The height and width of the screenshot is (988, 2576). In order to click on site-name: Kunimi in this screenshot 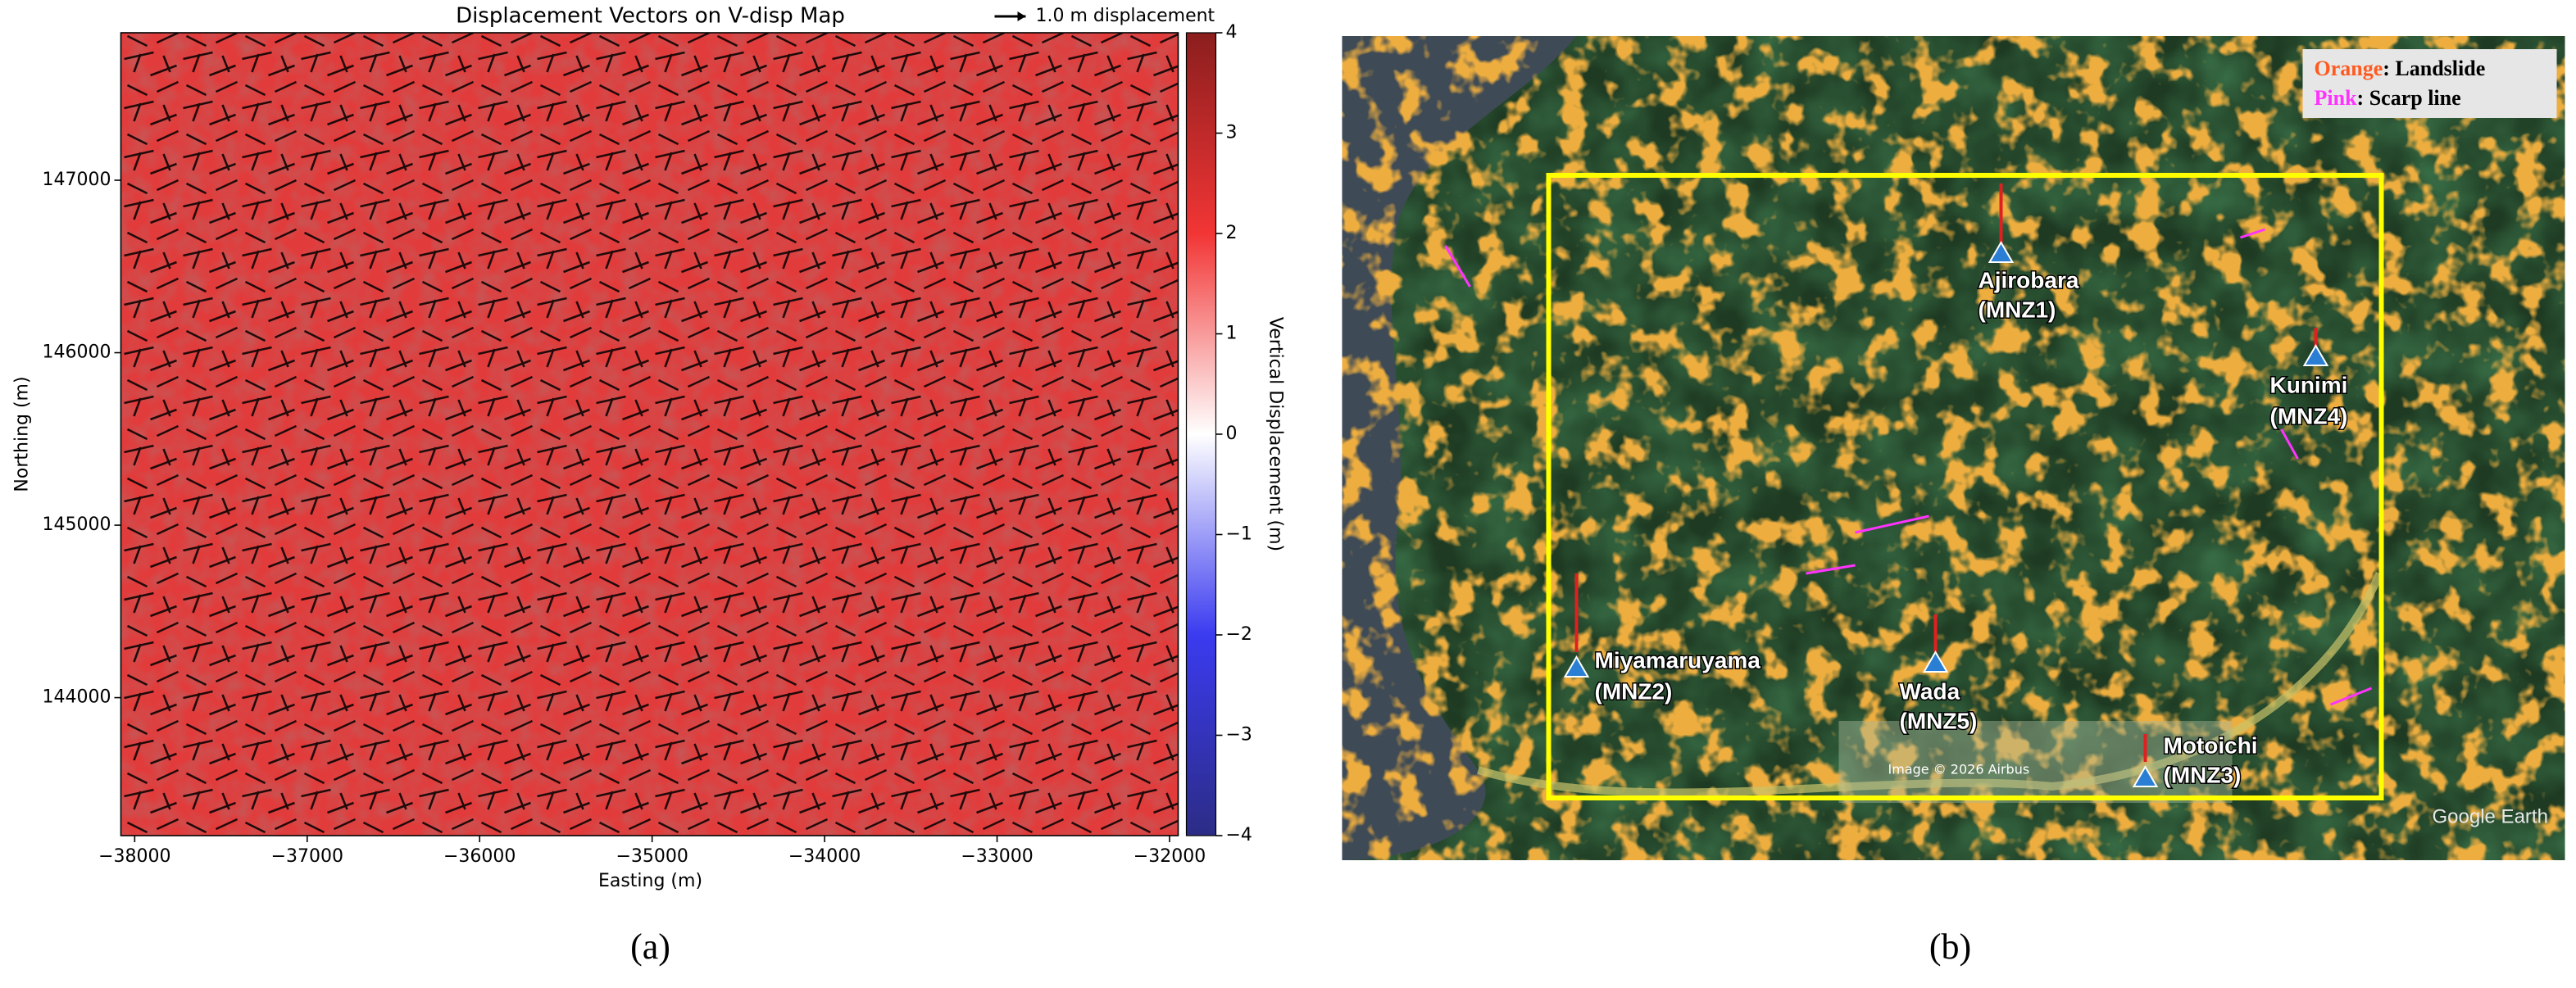, I will do `click(2309, 384)`.